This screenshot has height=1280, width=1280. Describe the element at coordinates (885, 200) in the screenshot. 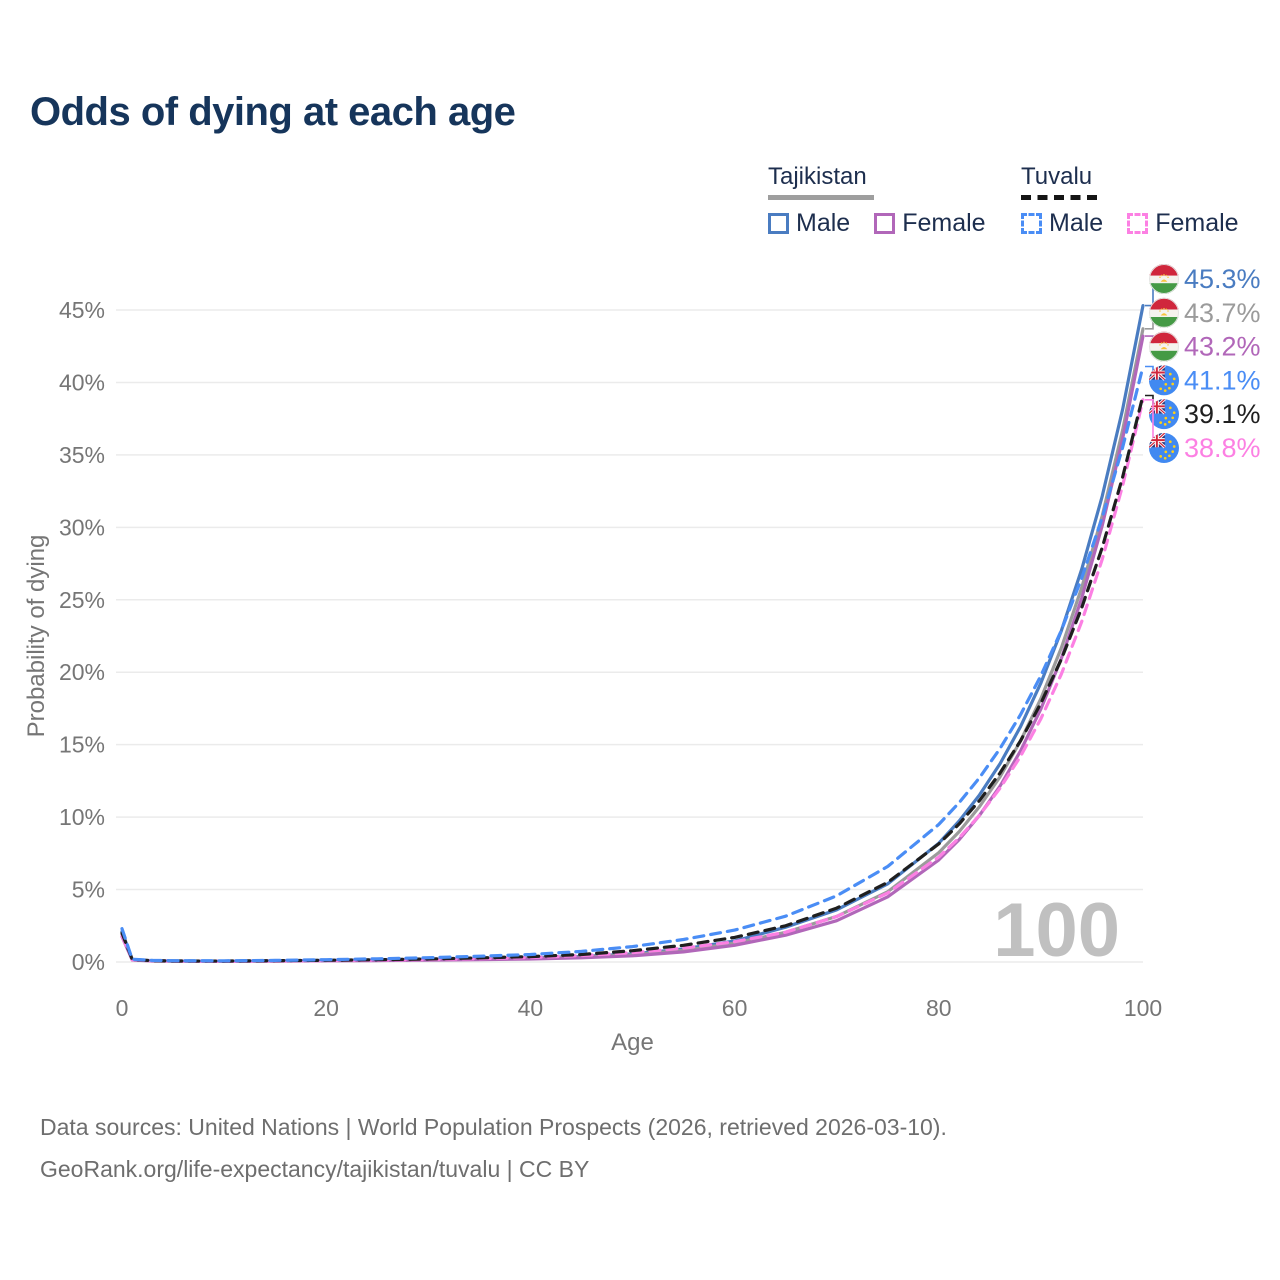

I see `legend-group-tajikistan: Tajikistan Male Female` at that location.